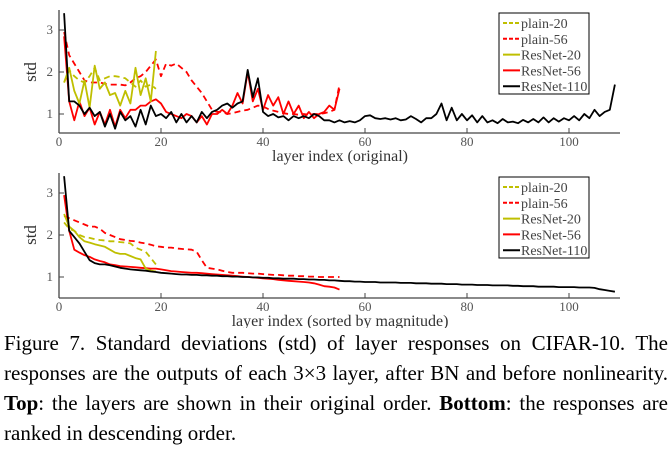 This screenshot has width=672, height=456. What do you see at coordinates (340, 156) in the screenshot?
I see `x-axis-label: layer index (original)` at bounding box center [340, 156].